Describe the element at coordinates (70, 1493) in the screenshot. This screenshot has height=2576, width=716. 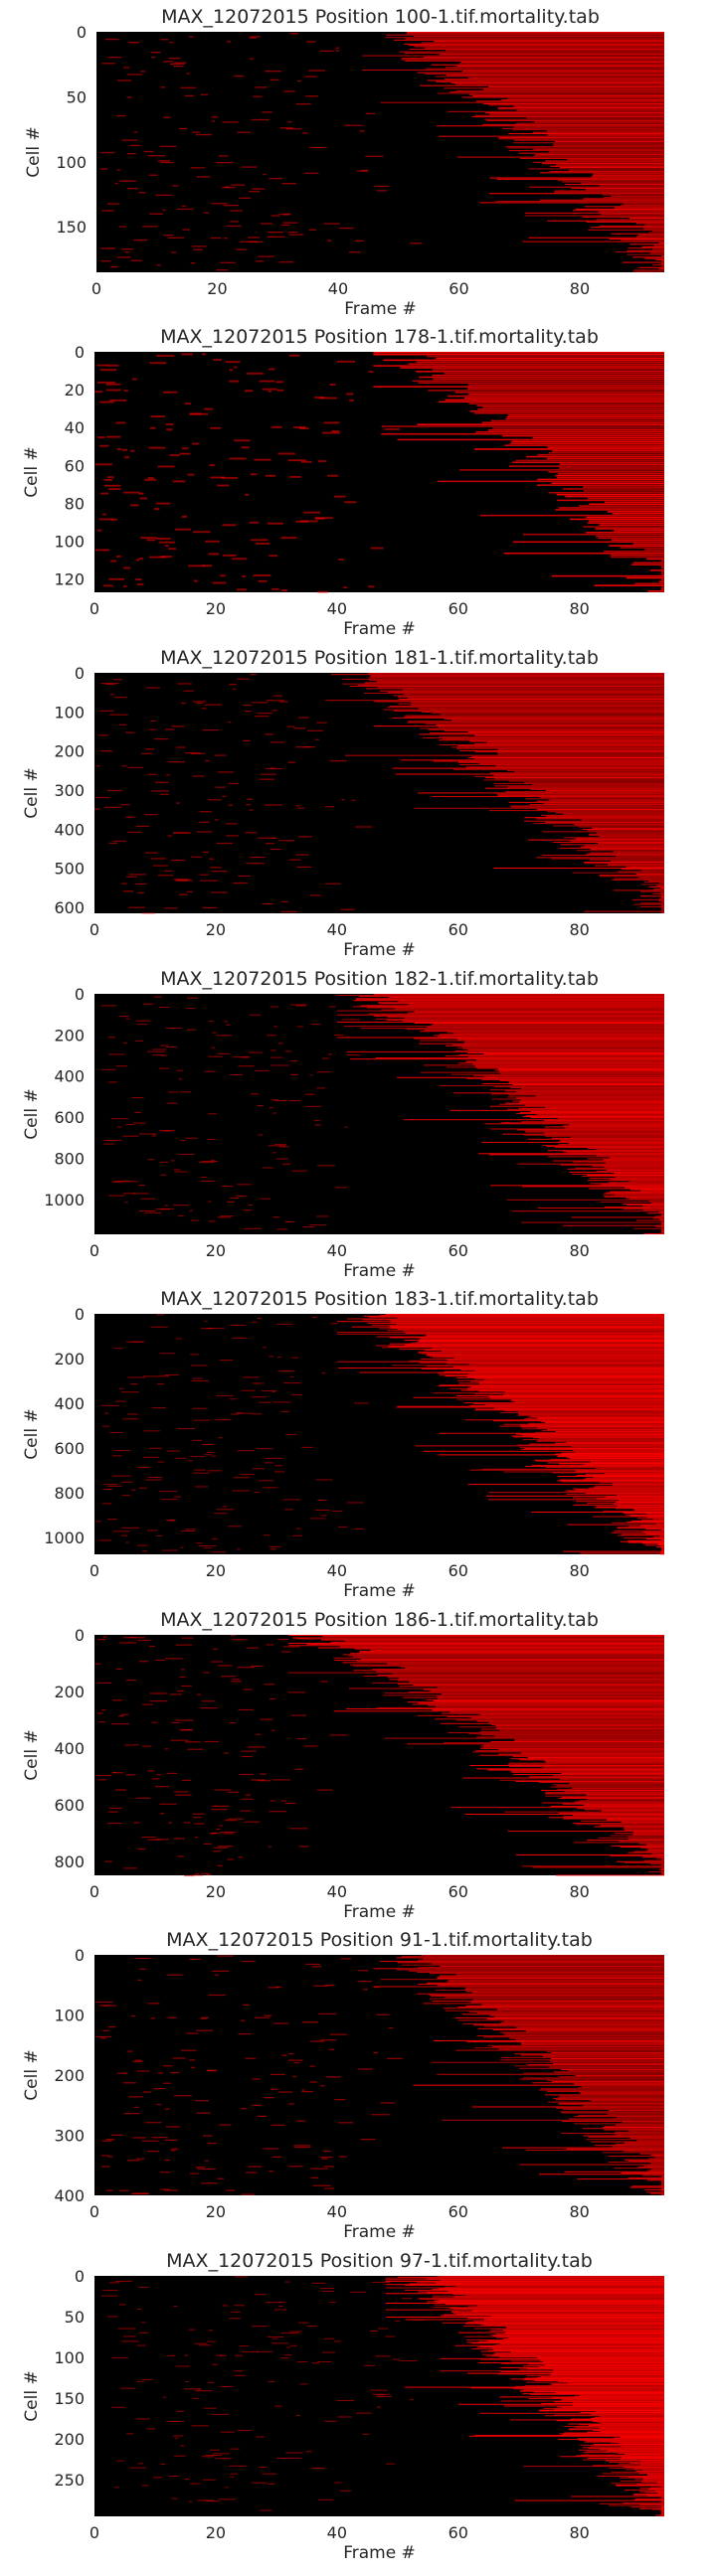
I see `y-tick-label: 800` at that location.